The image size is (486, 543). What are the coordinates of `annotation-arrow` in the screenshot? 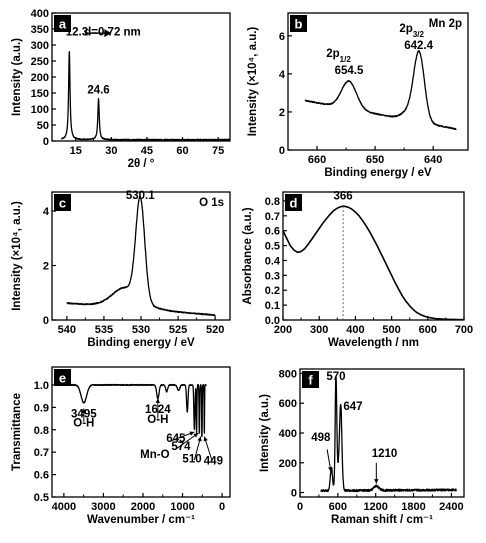 It's located at (187, 441).